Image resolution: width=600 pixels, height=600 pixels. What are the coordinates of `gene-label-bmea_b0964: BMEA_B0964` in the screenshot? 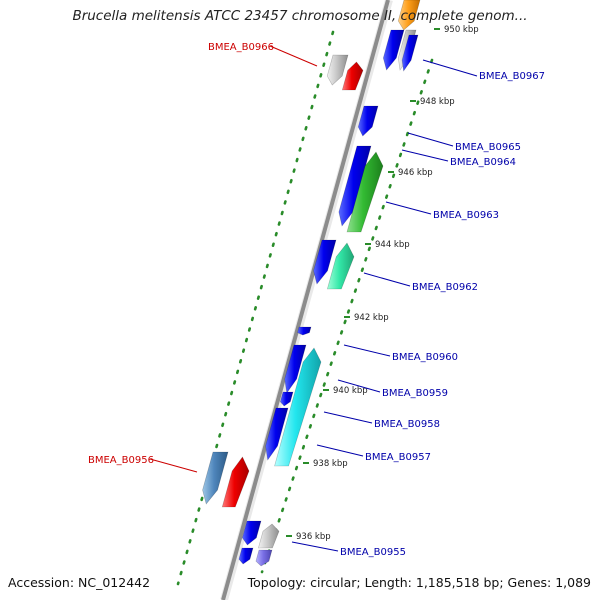 It's located at (483, 162).